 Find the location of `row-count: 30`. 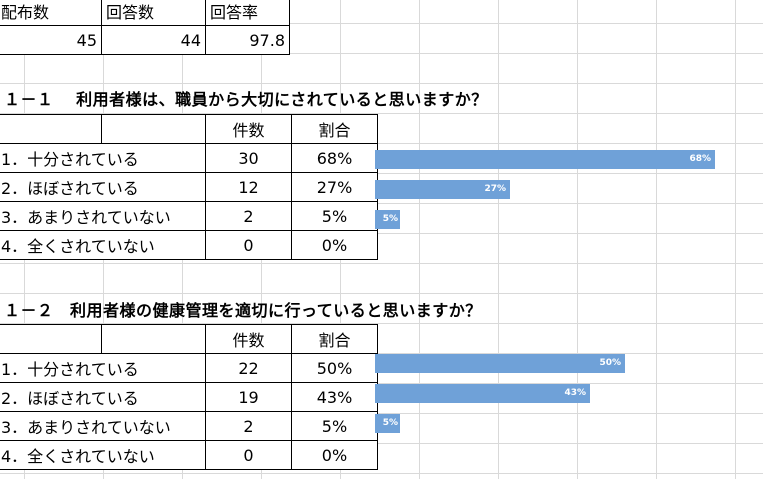

row-count: 30 is located at coordinates (248, 158).